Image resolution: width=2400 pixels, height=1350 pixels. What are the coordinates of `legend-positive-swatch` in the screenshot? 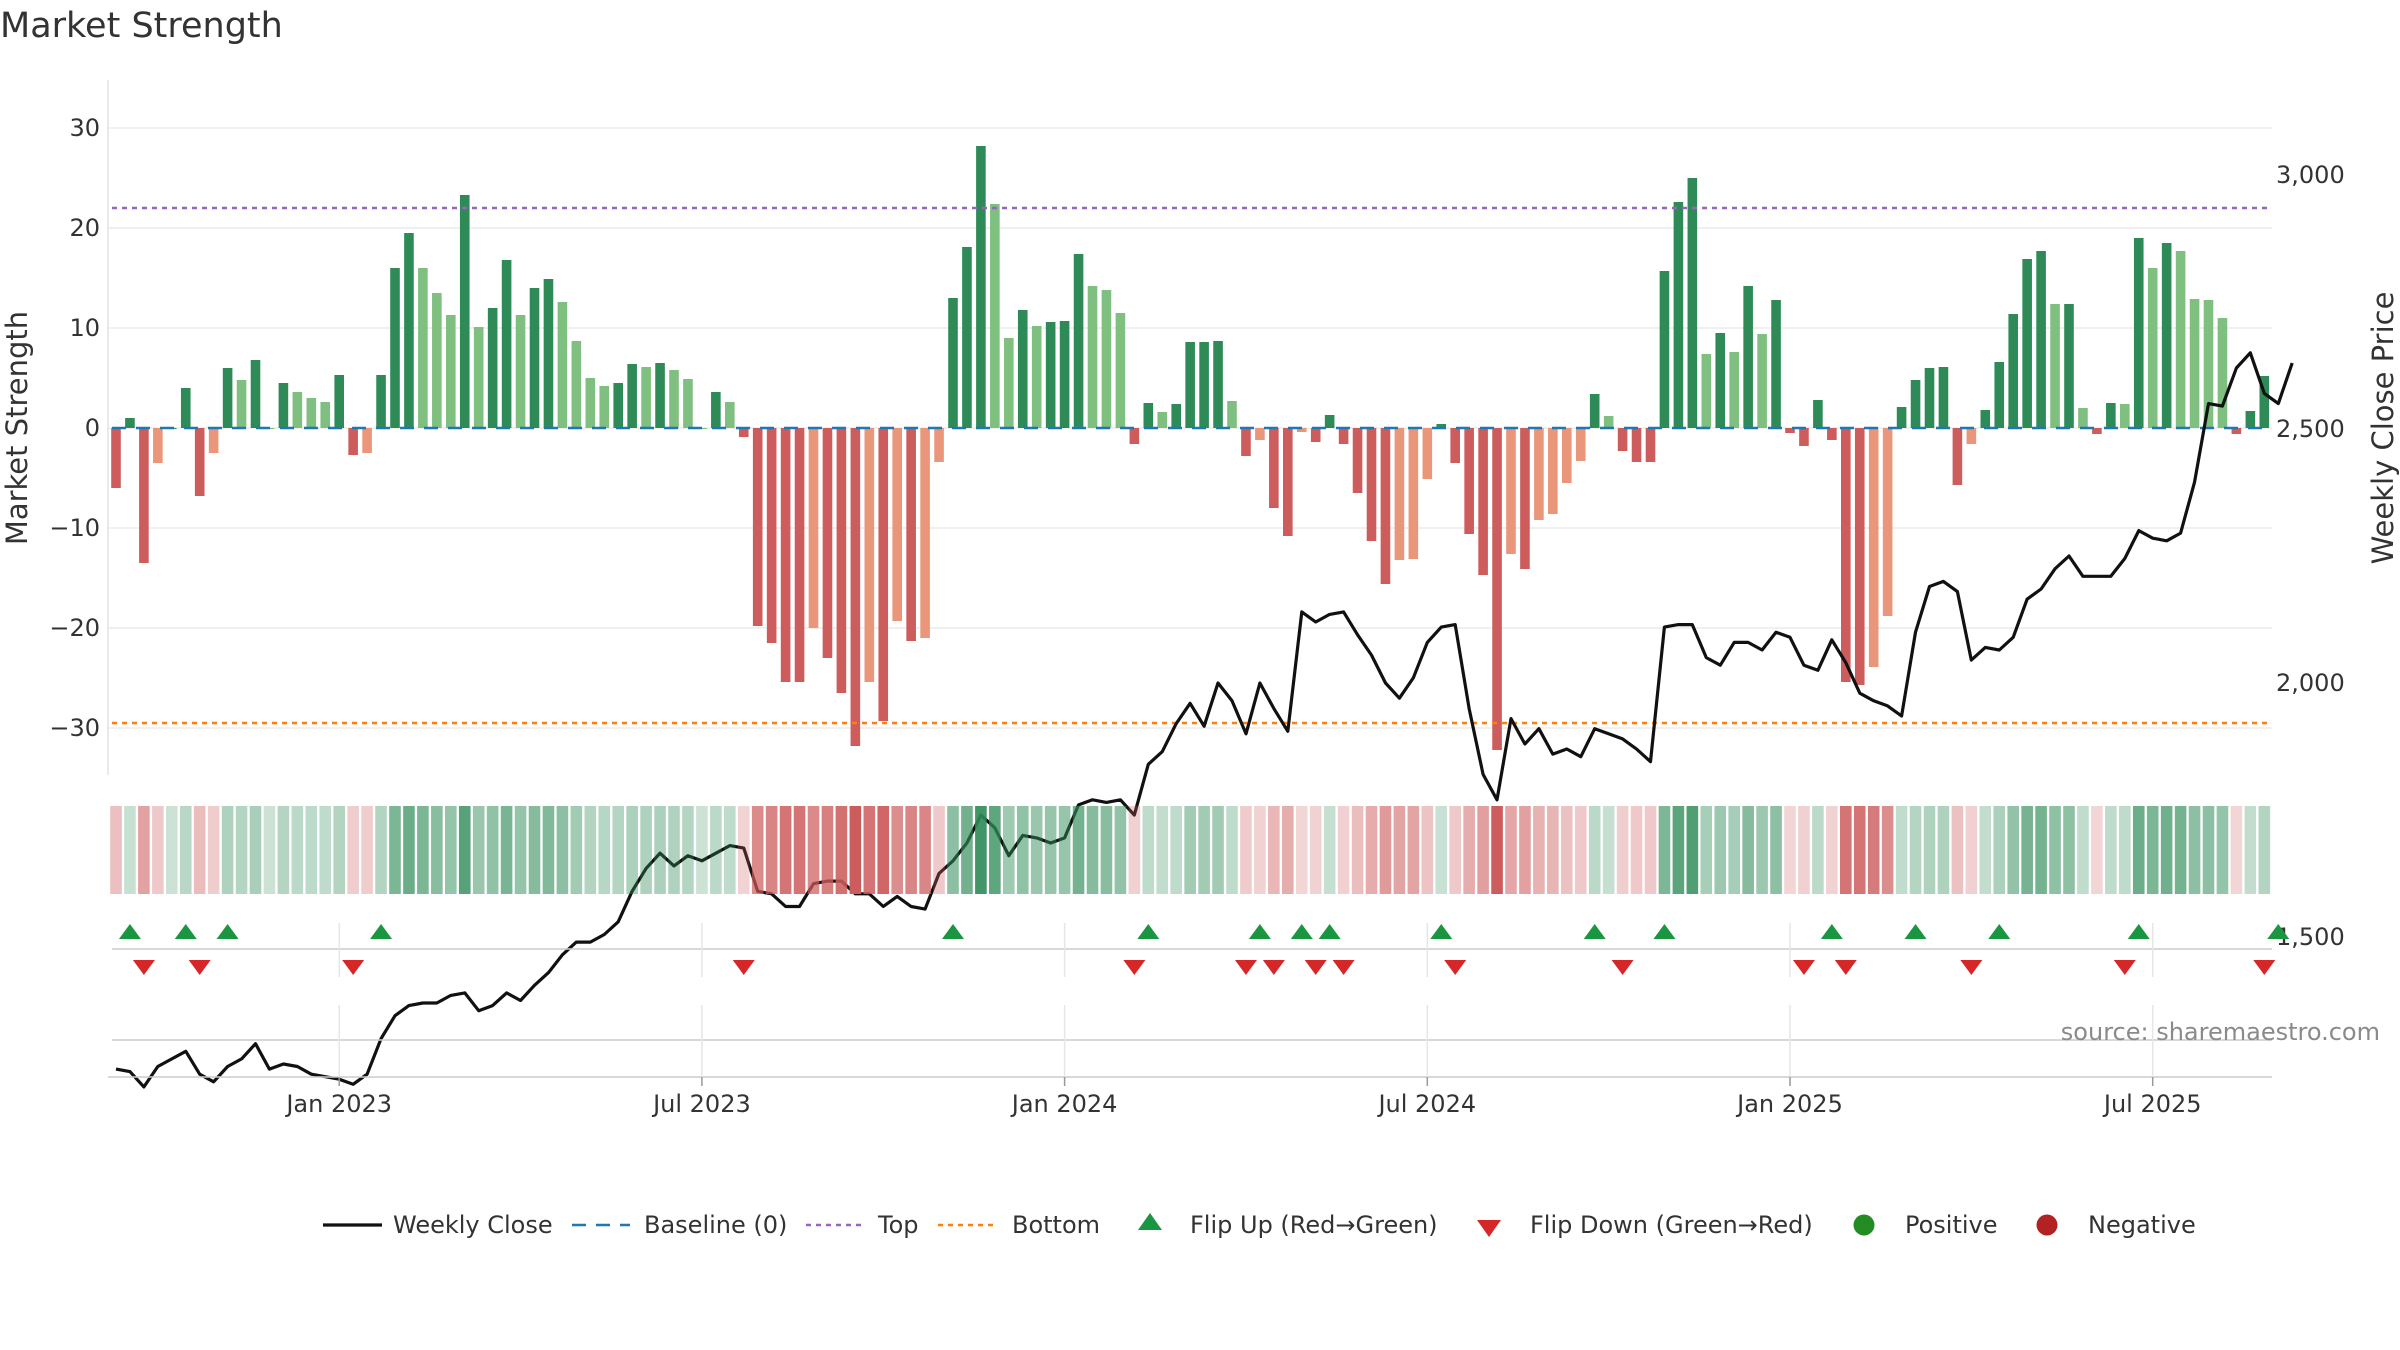 It's located at (1864, 1225).